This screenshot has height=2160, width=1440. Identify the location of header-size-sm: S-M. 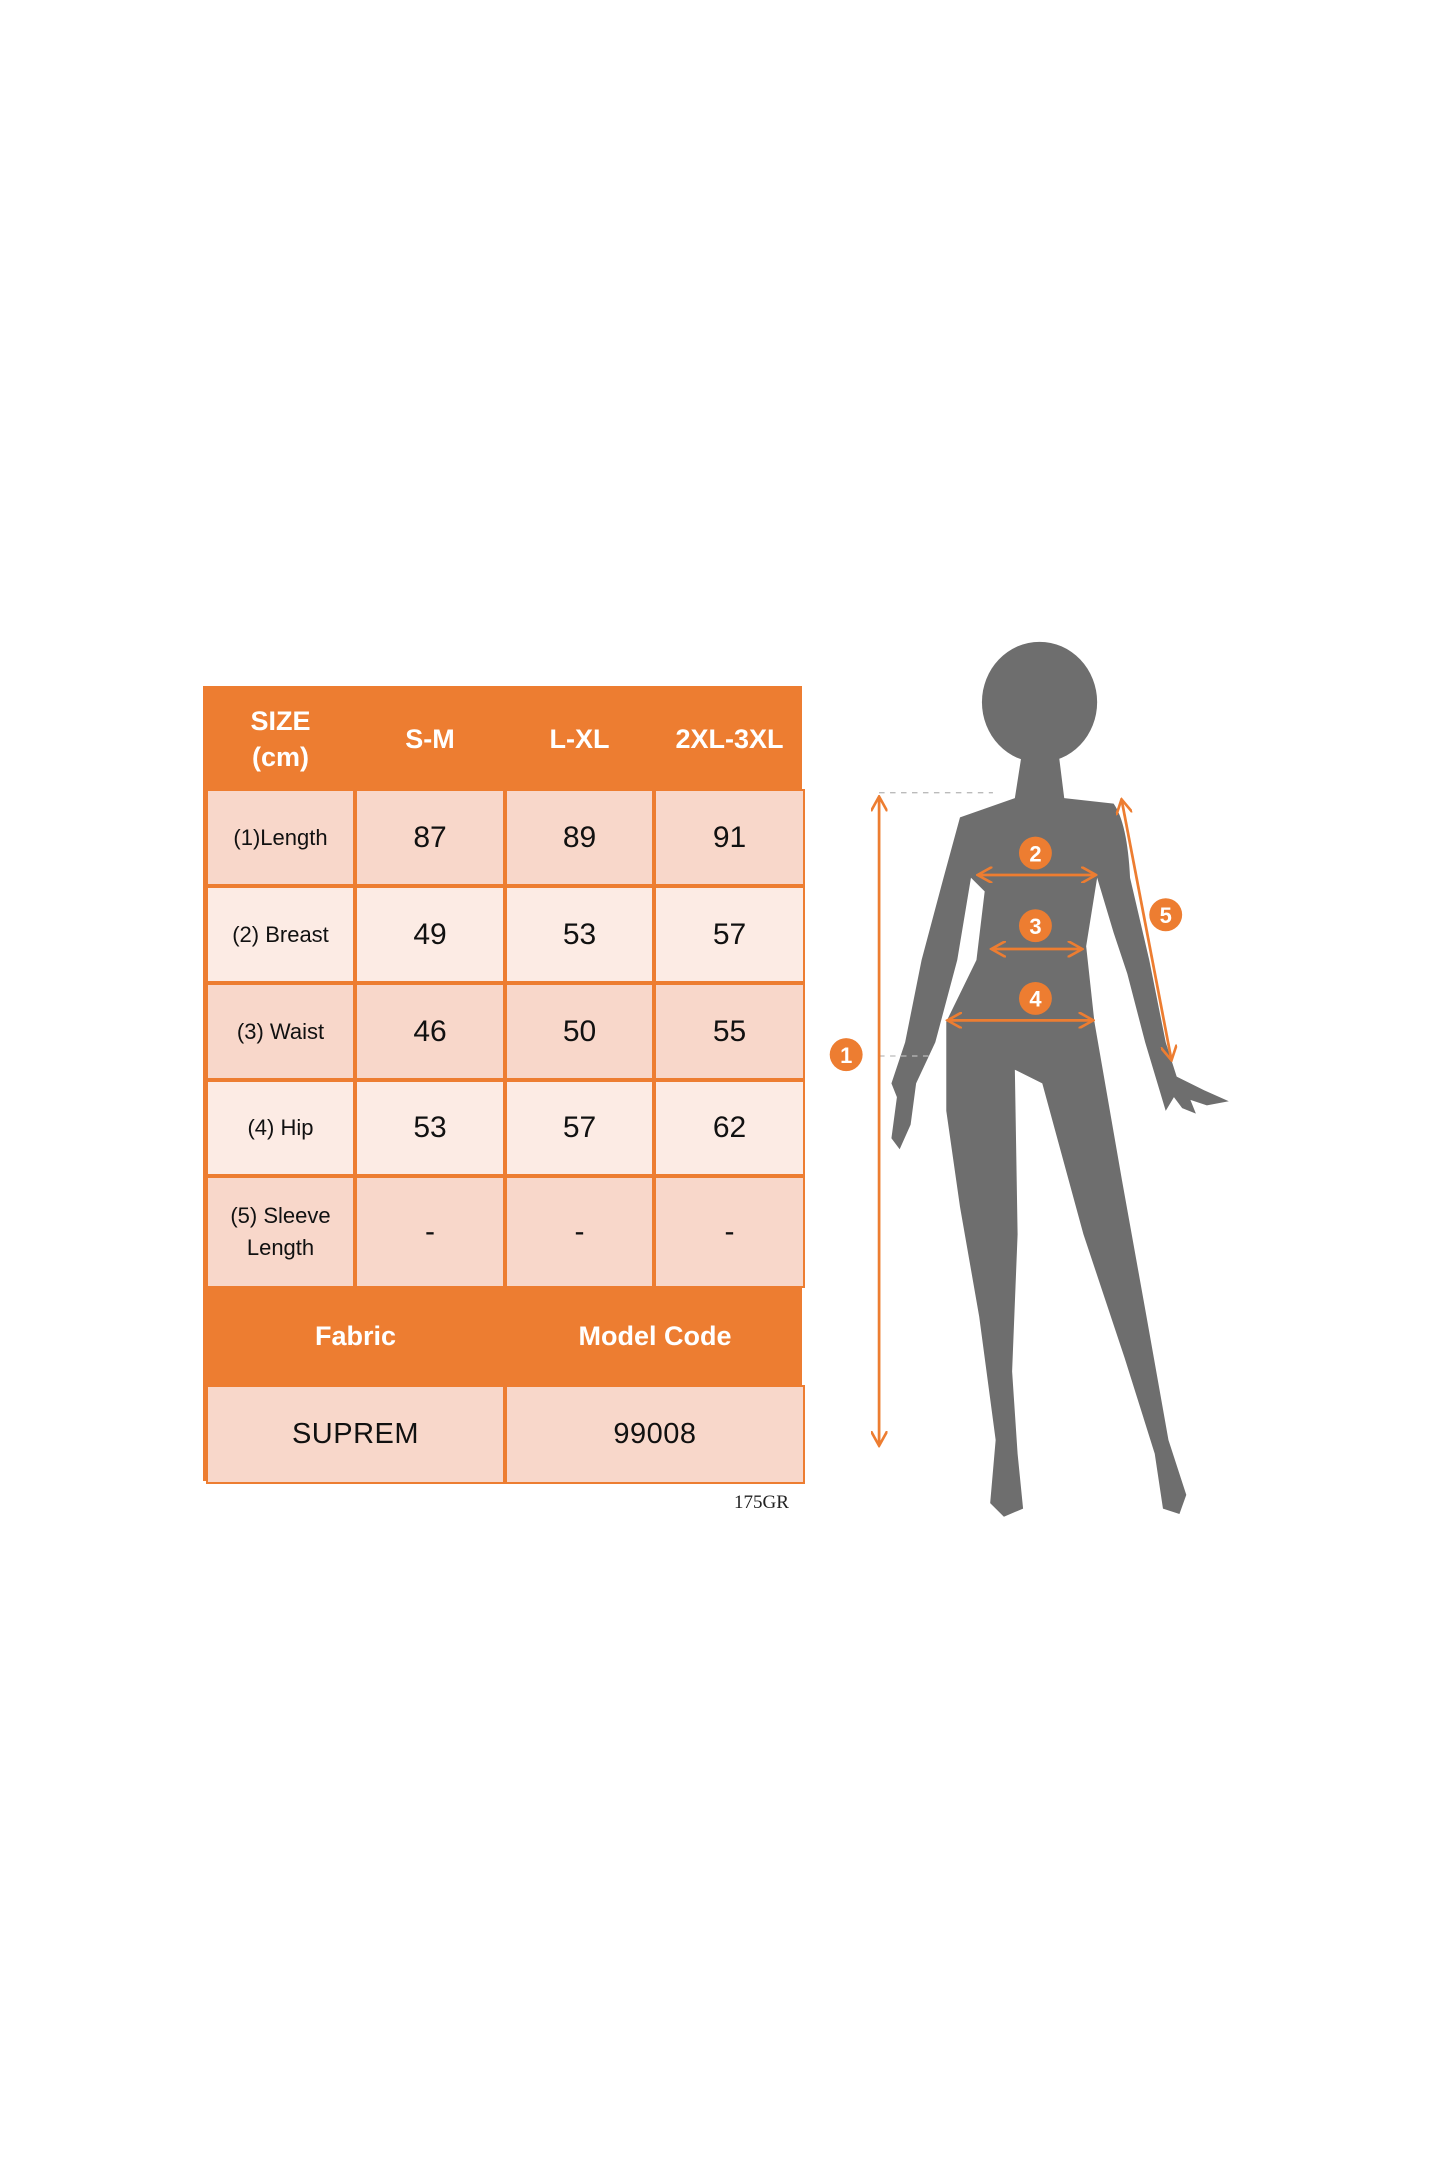
(430, 738).